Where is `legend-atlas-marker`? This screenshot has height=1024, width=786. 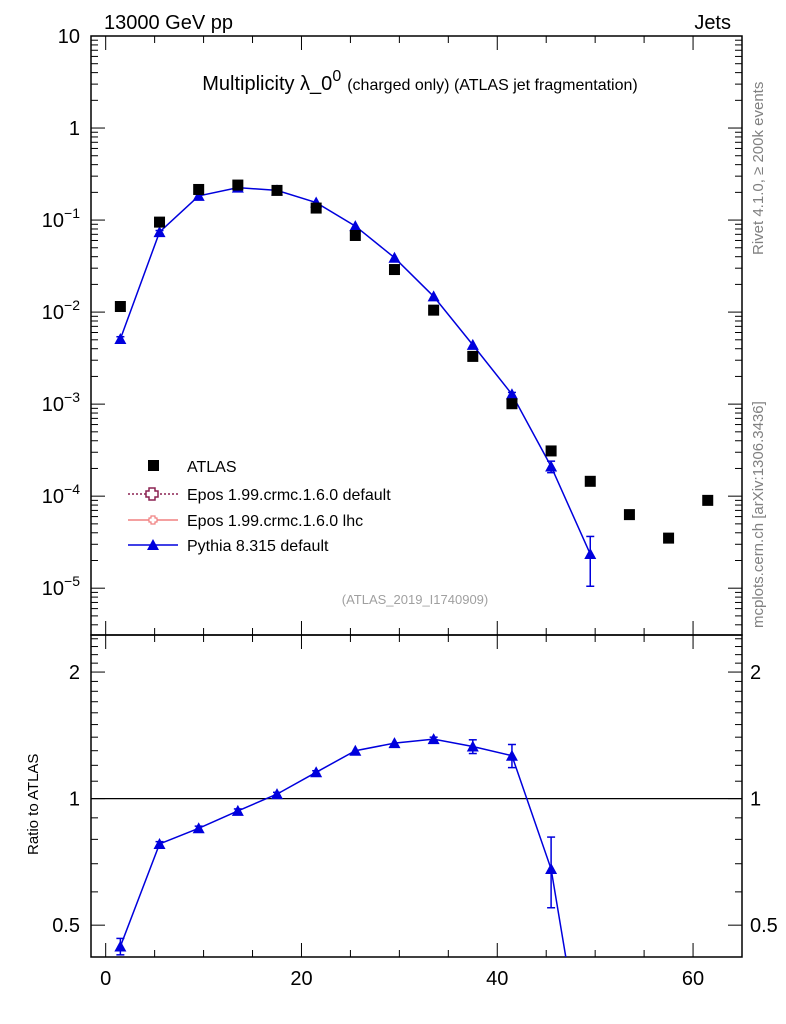
legend-atlas-marker is located at coordinates (153, 465).